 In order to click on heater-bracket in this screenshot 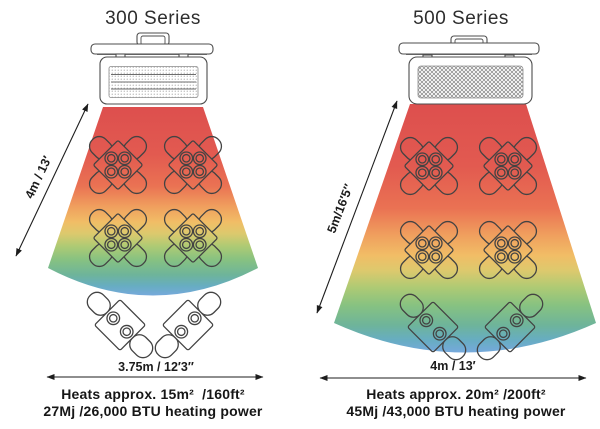, I will do `click(153, 39)`.